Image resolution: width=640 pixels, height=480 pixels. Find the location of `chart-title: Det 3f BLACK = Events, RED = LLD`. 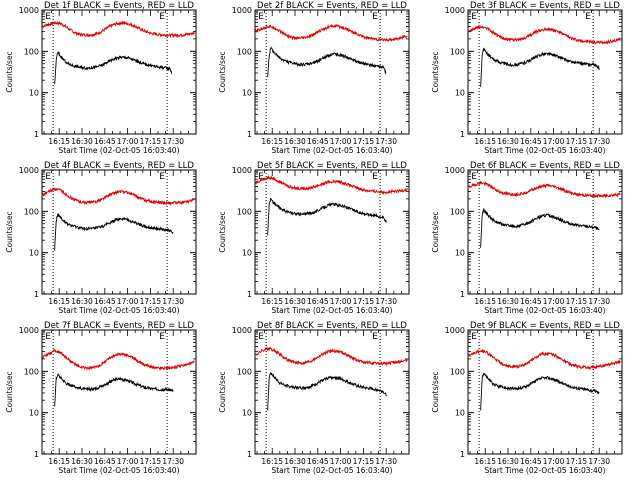

chart-title: Det 3f BLACK = Events, RED = LLD is located at coordinates (545, 6).